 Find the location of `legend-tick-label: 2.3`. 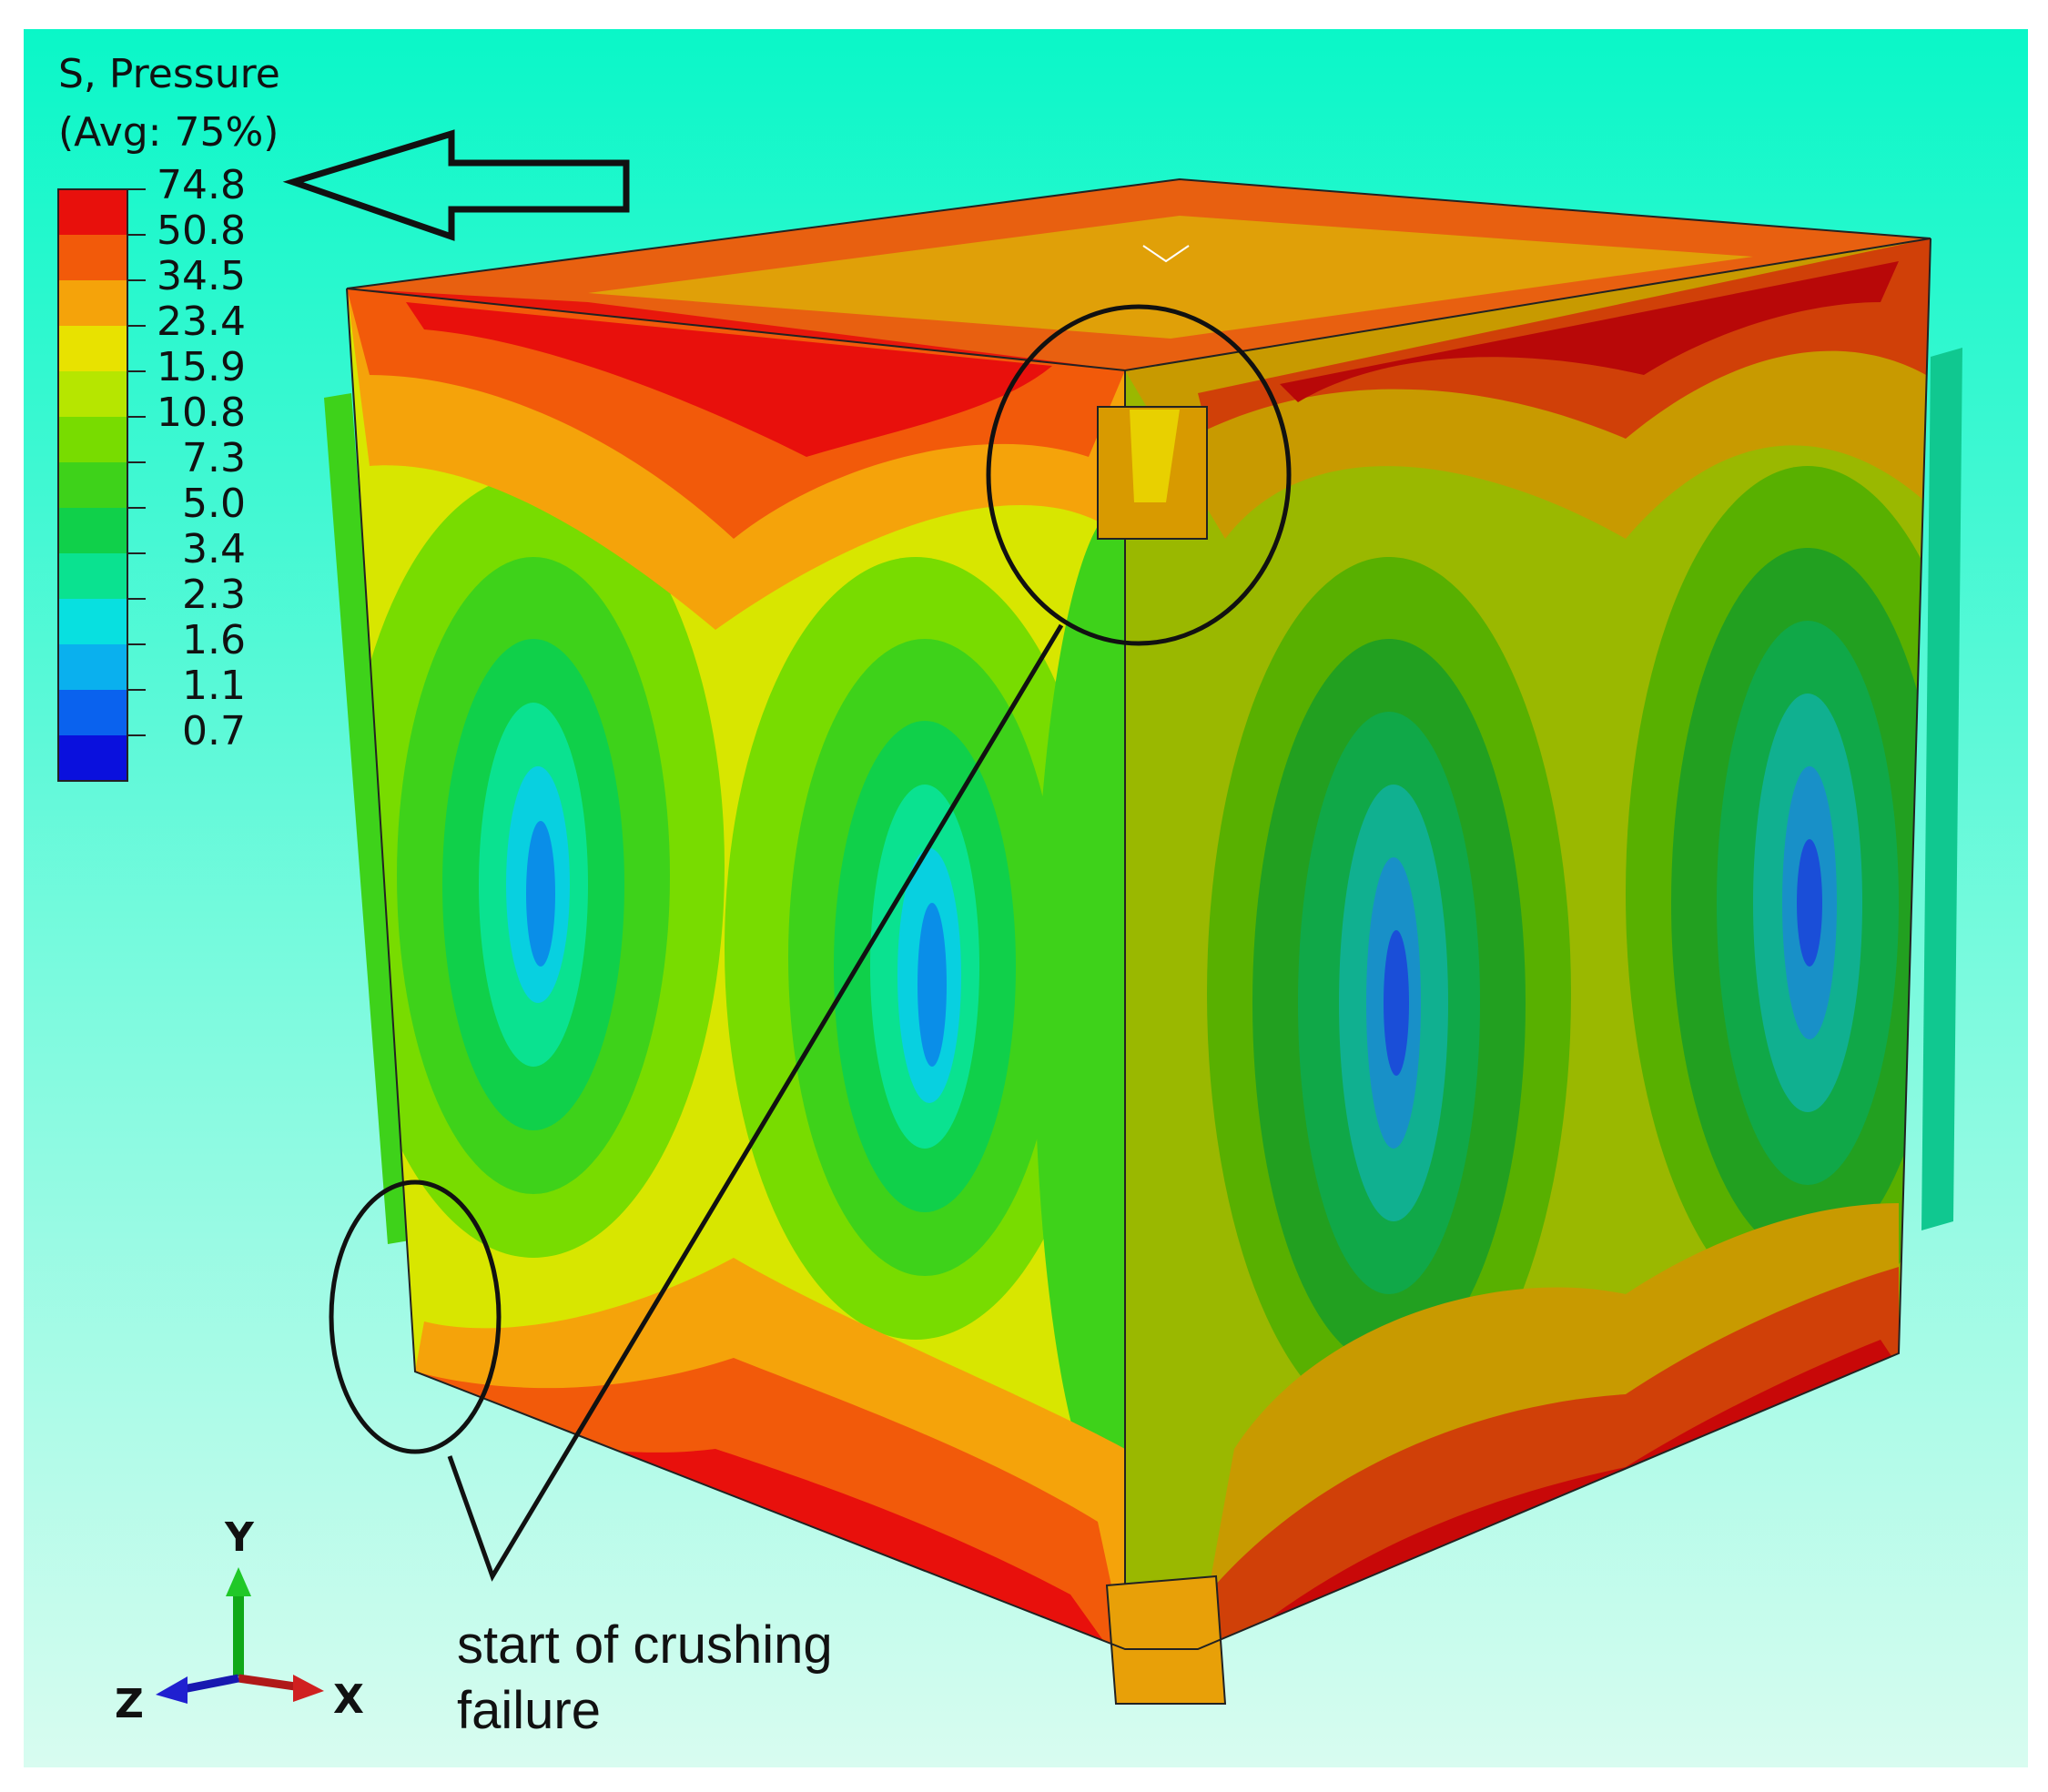

legend-tick-label: 2.3 is located at coordinates (214, 595).